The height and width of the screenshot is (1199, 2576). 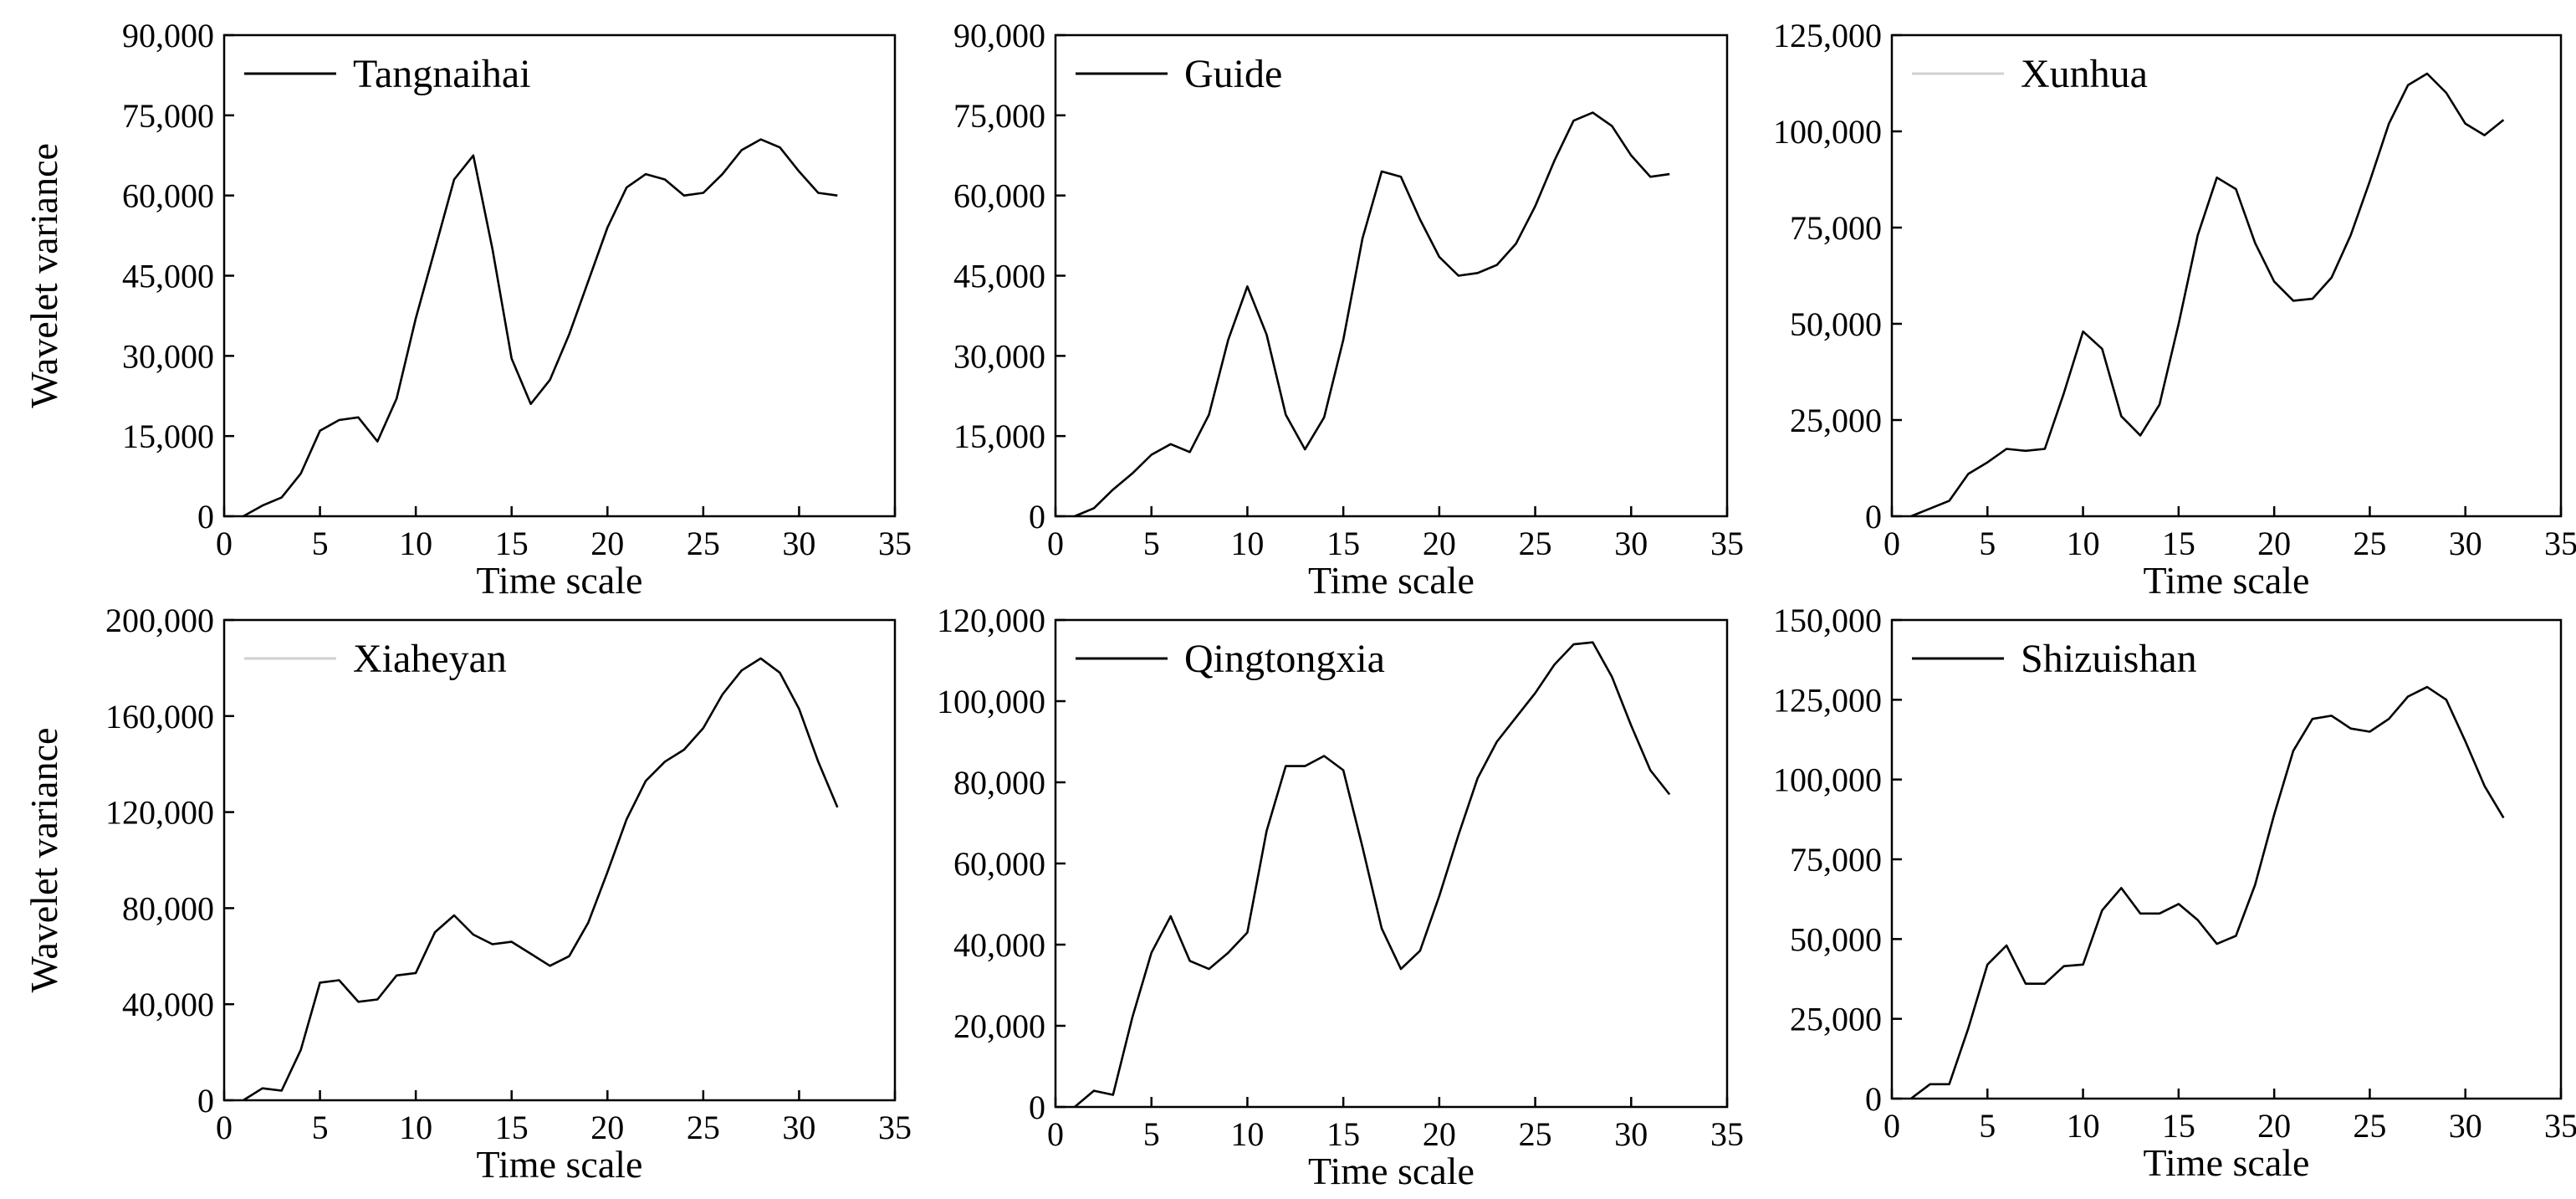 I want to click on y-tick-label: 15,000, so click(x=168, y=437).